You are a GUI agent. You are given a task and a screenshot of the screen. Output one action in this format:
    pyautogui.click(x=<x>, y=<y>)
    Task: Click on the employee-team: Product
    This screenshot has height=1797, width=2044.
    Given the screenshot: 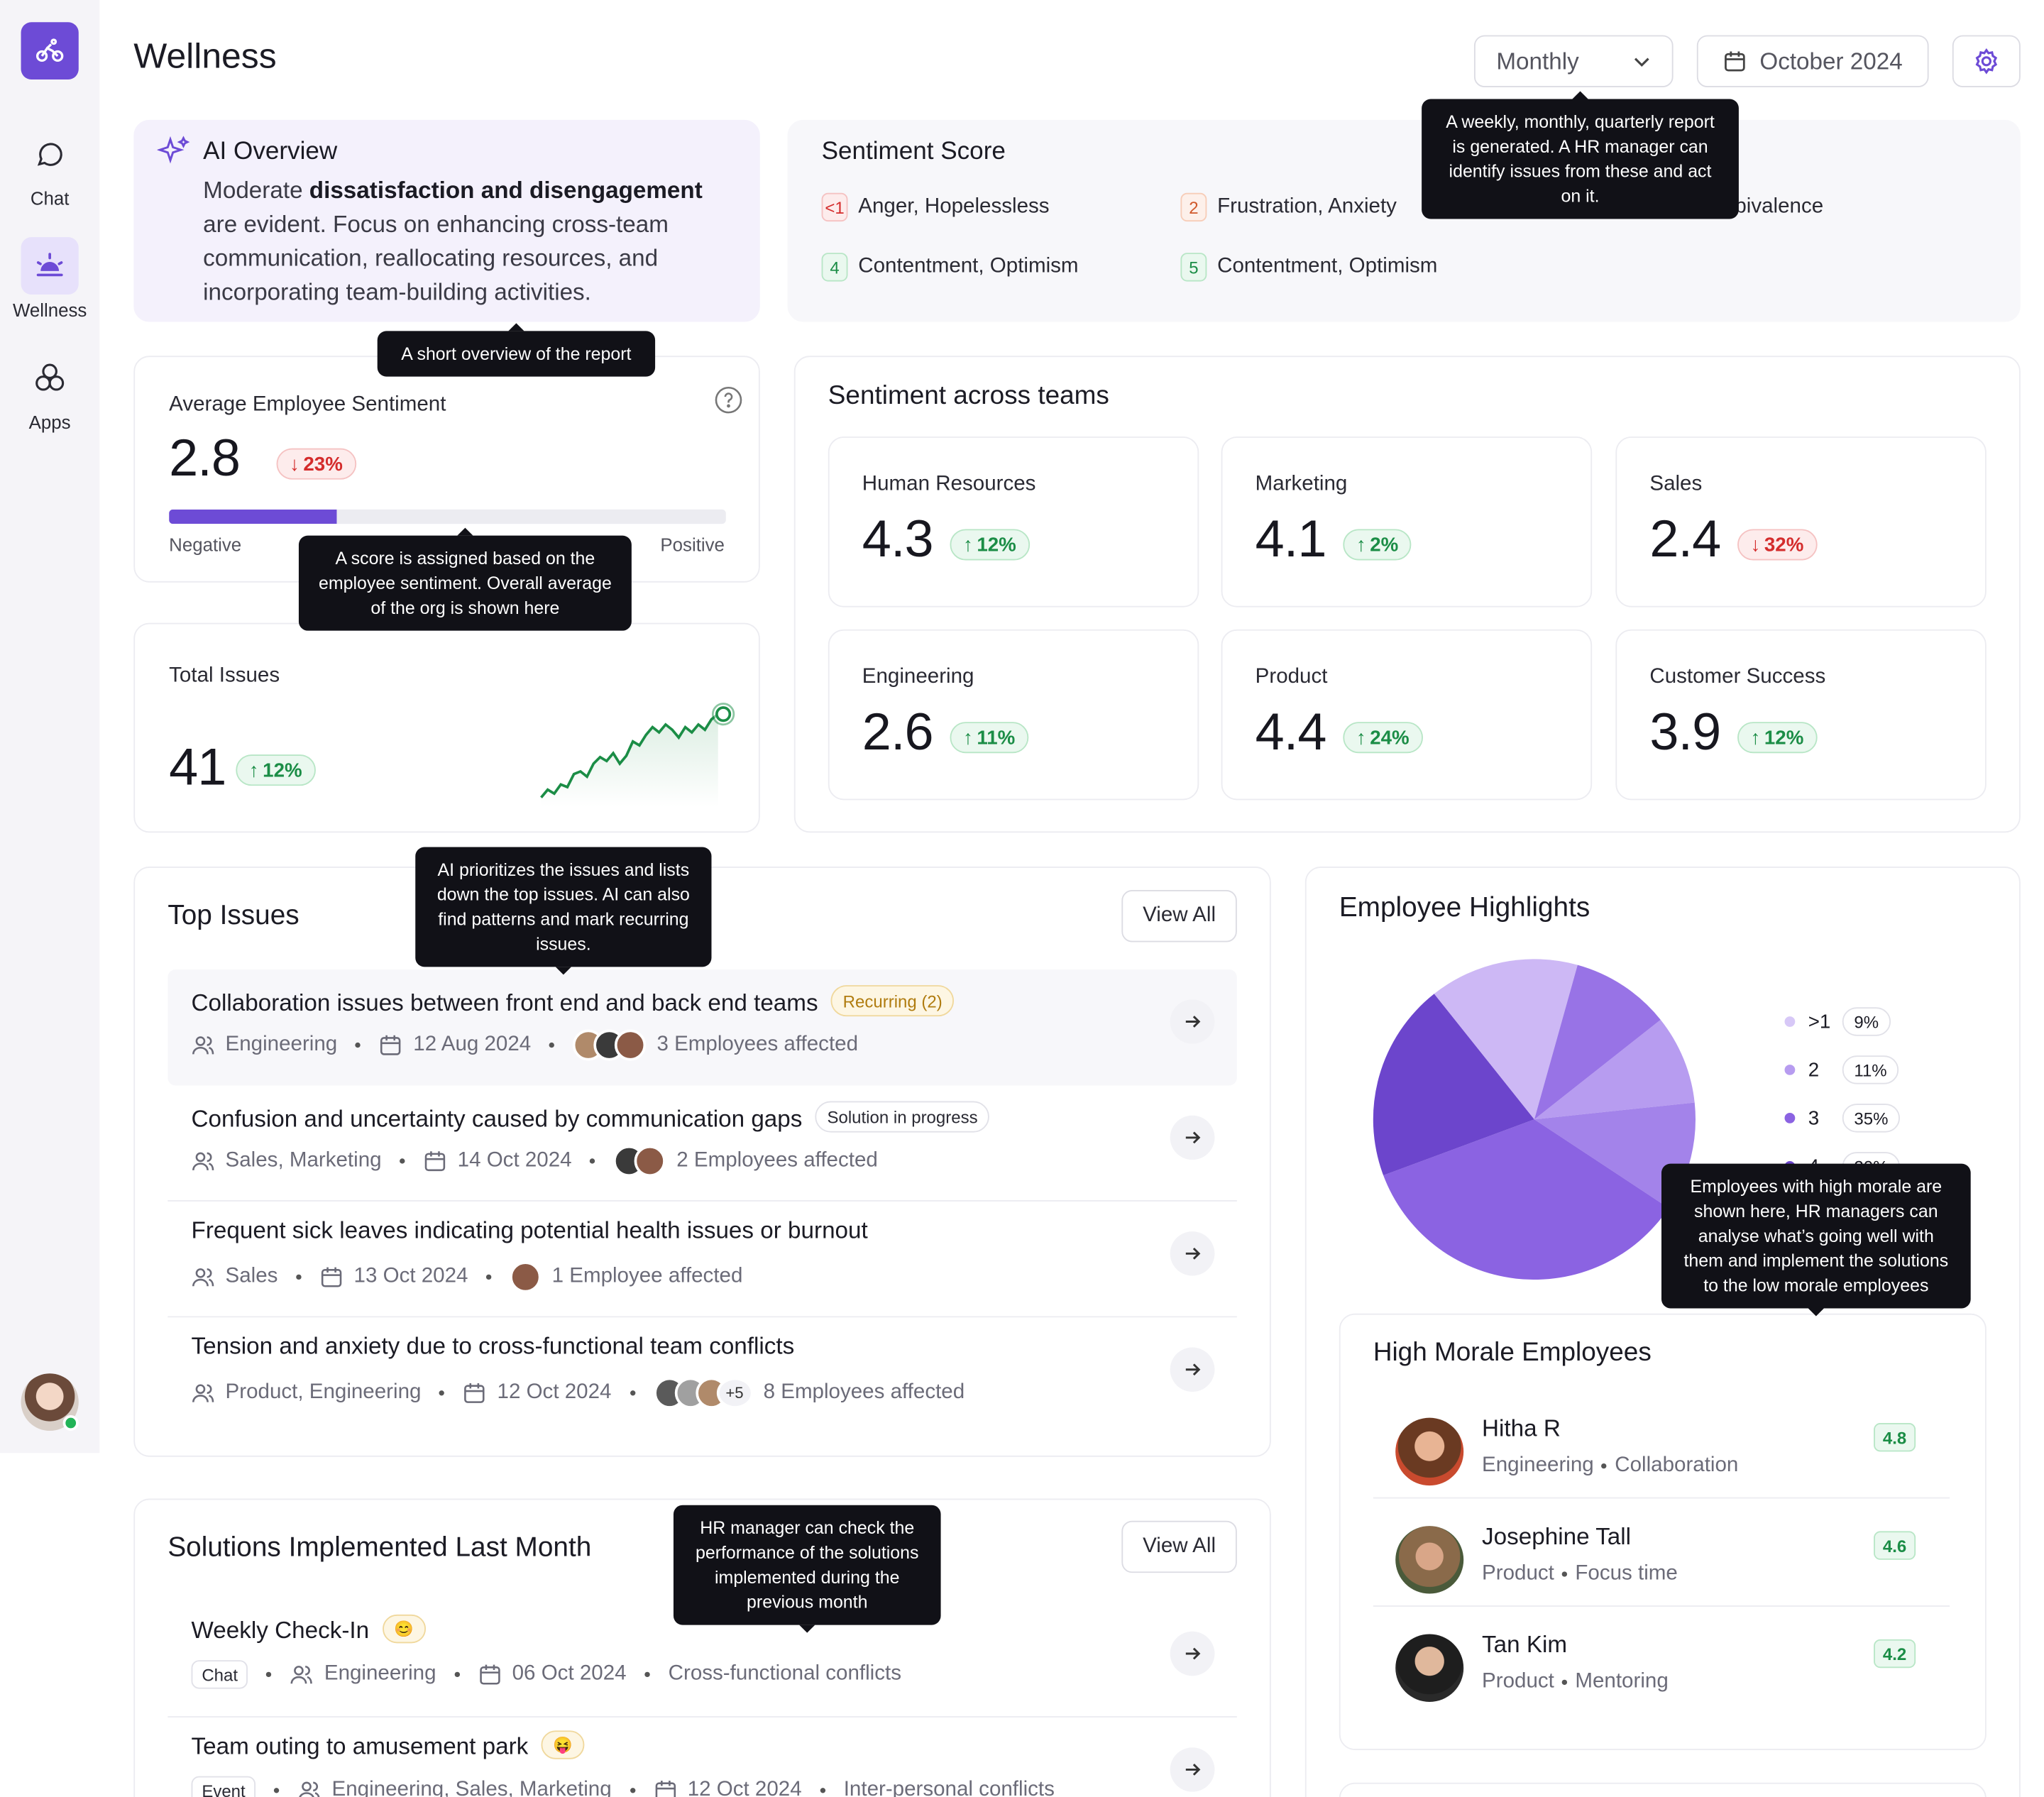 What is the action you would take?
    pyautogui.click(x=1518, y=1573)
    